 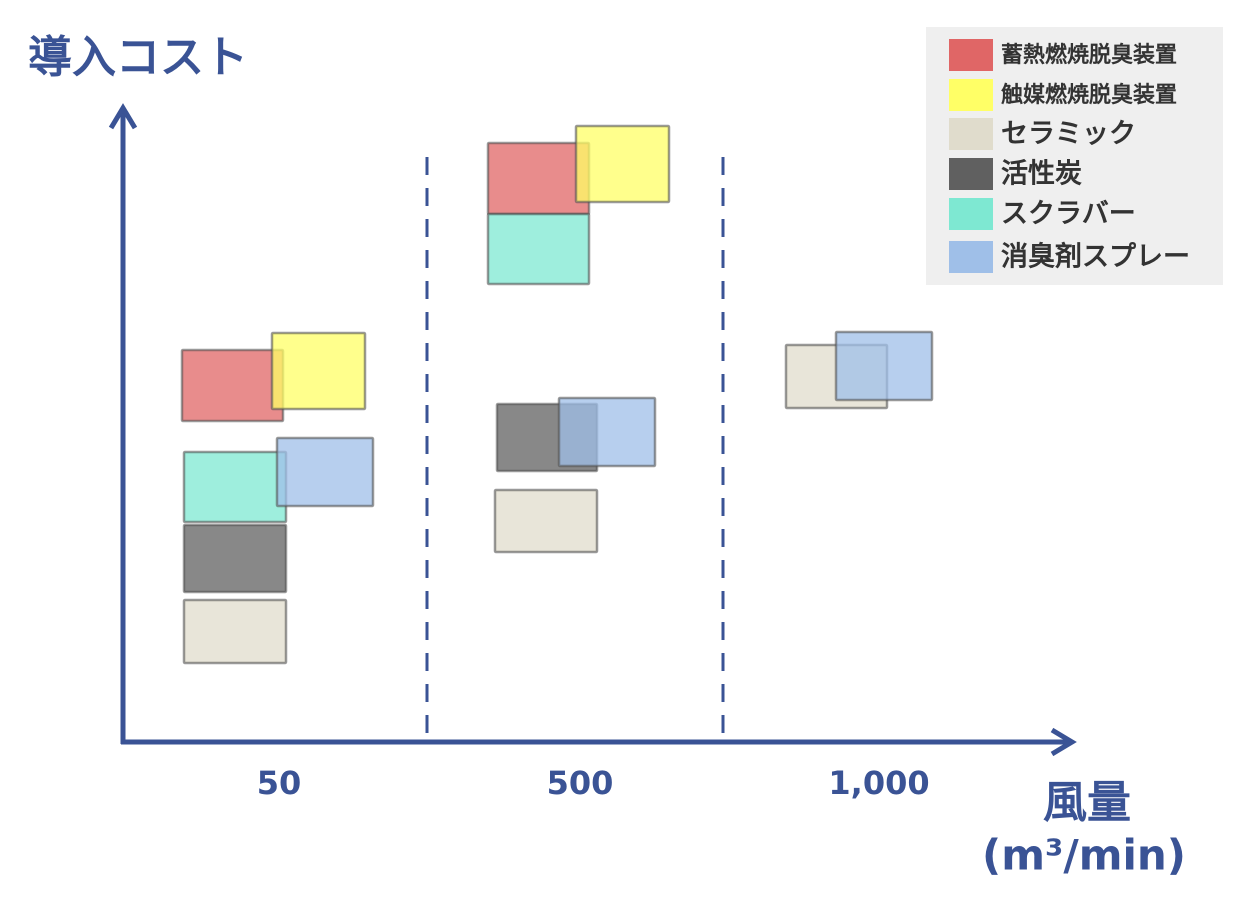 What do you see at coordinates (1068, 214) in the screenshot?
I see `legend-label: スクラバー` at bounding box center [1068, 214].